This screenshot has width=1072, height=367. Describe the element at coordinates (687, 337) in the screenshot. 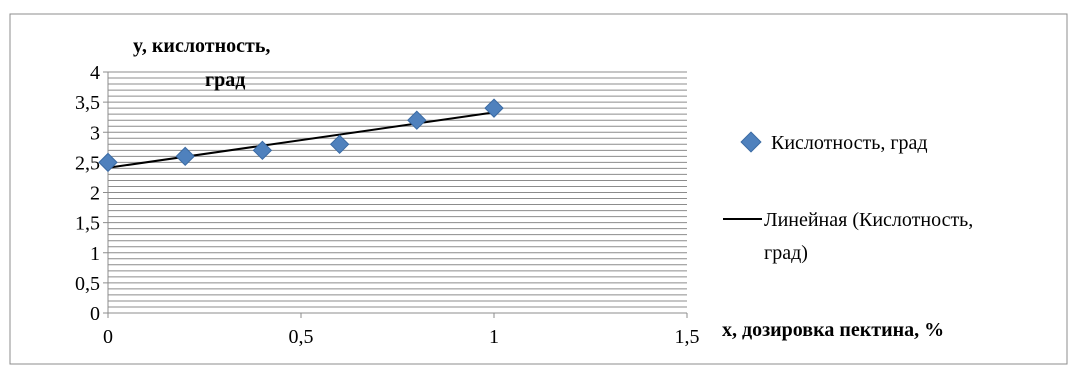

I see `x-tick-label: 1,5` at that location.